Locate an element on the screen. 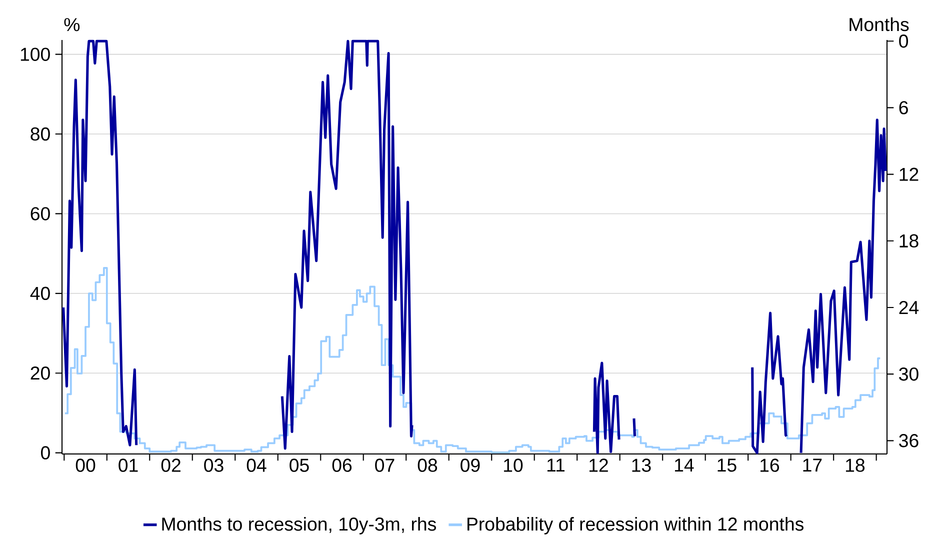 The image size is (941, 541). legend-label: Months to recession, 10y-3m, rhs is located at coordinates (299, 525).